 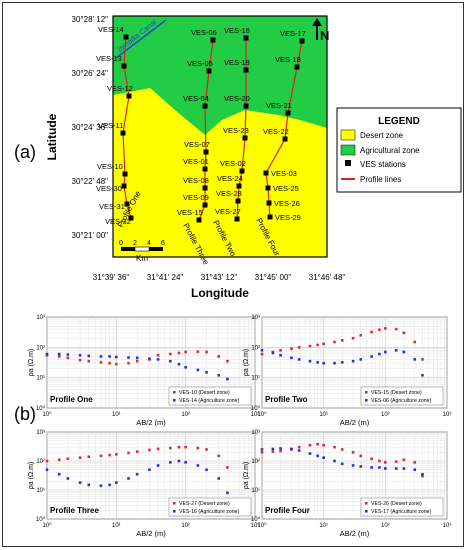 I want to click on station-label-ves-22: VES-22, so click(x=276, y=131).